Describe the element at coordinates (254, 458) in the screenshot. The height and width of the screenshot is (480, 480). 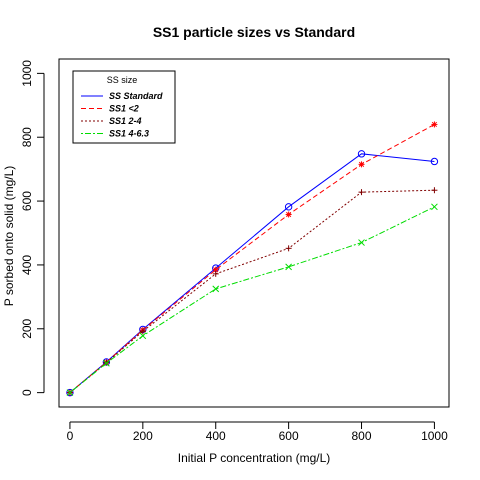
I see `x-axis-label: Initial P concentration (mg/L)` at that location.